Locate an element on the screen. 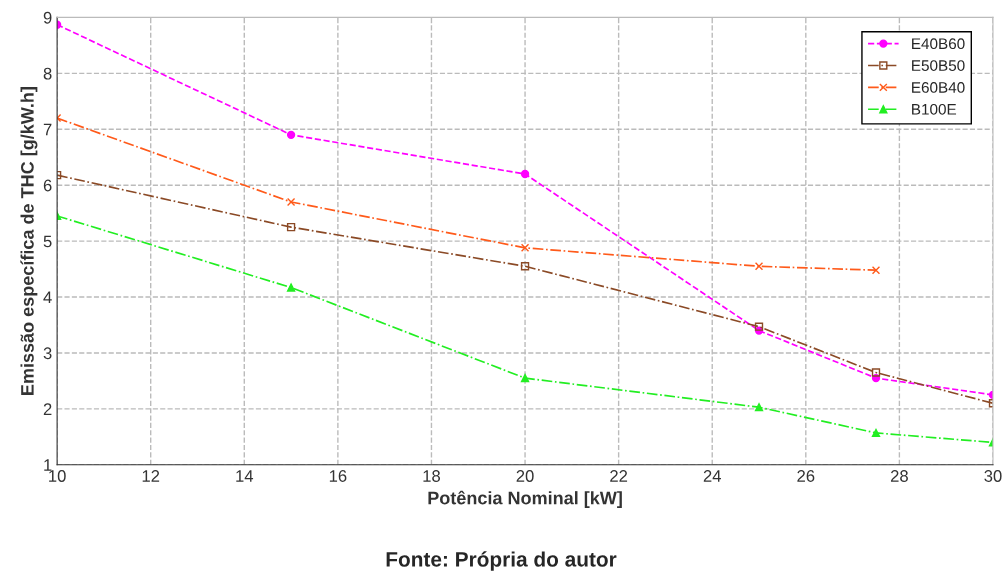  x-tick-label: 26 is located at coordinates (806, 476).